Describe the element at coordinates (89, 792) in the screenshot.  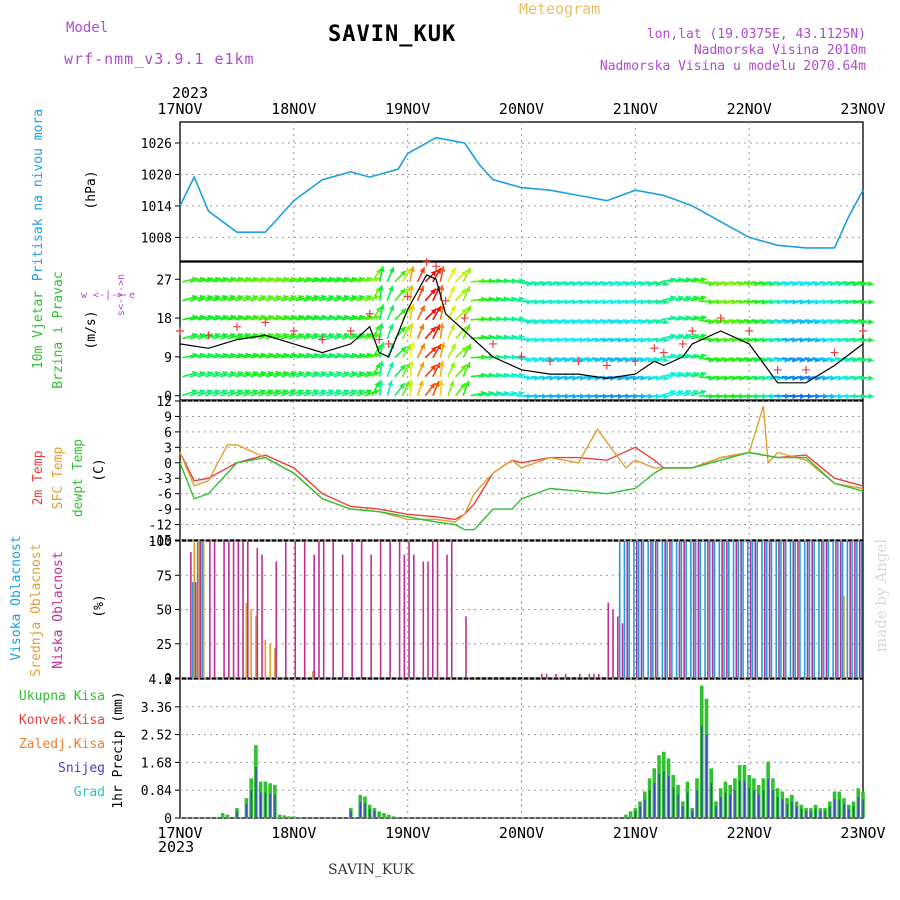
I see `precip-legend-grad: Grad` at that location.